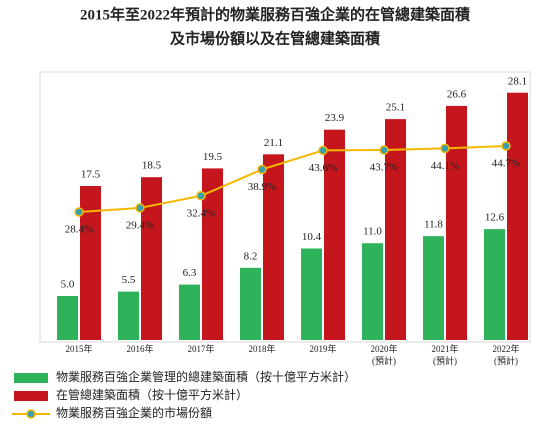 The height and width of the screenshot is (431, 550). Describe the element at coordinates (275, 14) in the screenshot. I see `chart-title: 2015年至2022年預計的物業服務百強企業的在管總建築面積` at that location.